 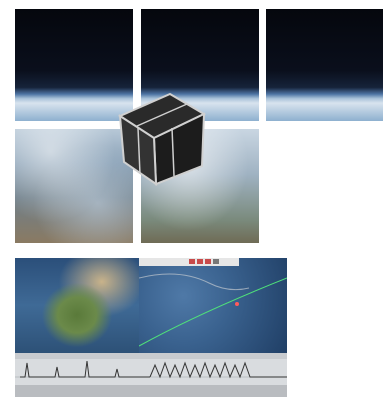 What do you see at coordinates (77, 305) in the screenshot?
I see `world-map-panel` at bounding box center [77, 305].